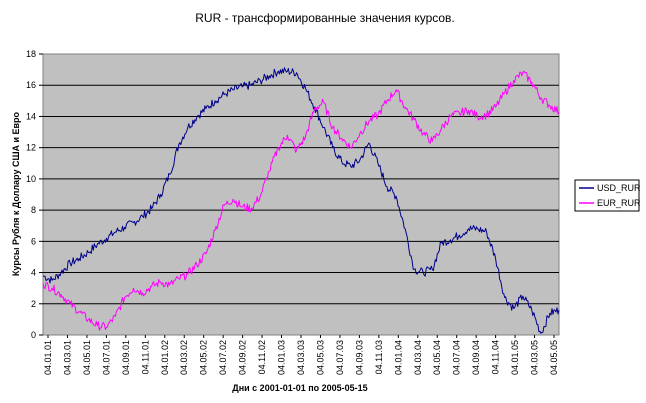 The image size is (646, 403). What do you see at coordinates (33, 241) in the screenshot?
I see `y-tick-label: 6` at bounding box center [33, 241].